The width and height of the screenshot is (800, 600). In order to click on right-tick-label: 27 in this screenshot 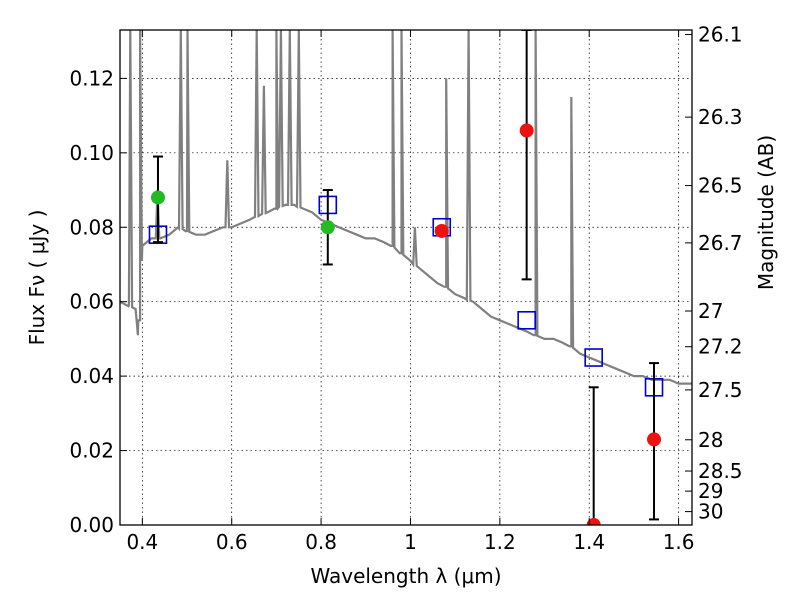, I will do `click(710, 311)`.